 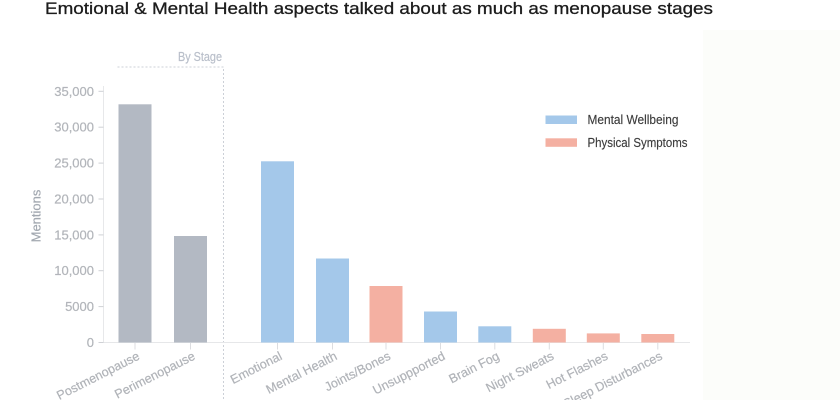 I want to click on svg-text: 10,000, so click(x=74, y=270).